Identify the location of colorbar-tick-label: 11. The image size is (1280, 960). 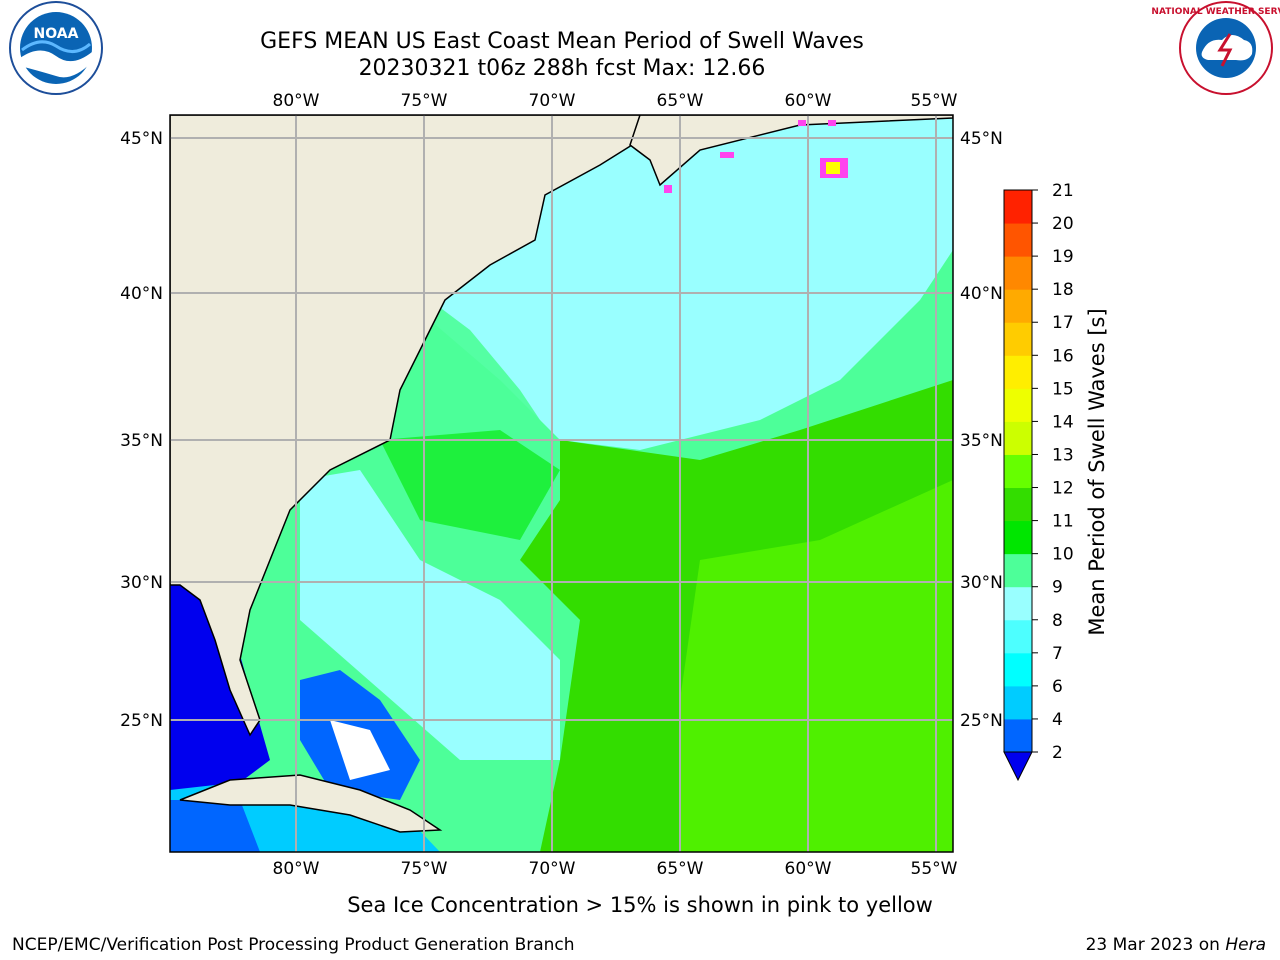
(1063, 522).